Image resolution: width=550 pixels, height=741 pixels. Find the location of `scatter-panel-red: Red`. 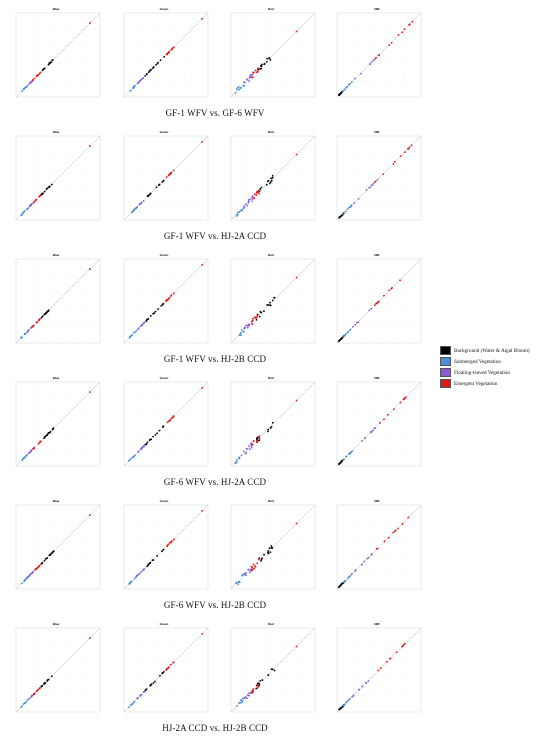

scatter-panel-red: Red is located at coordinates (271, 547).